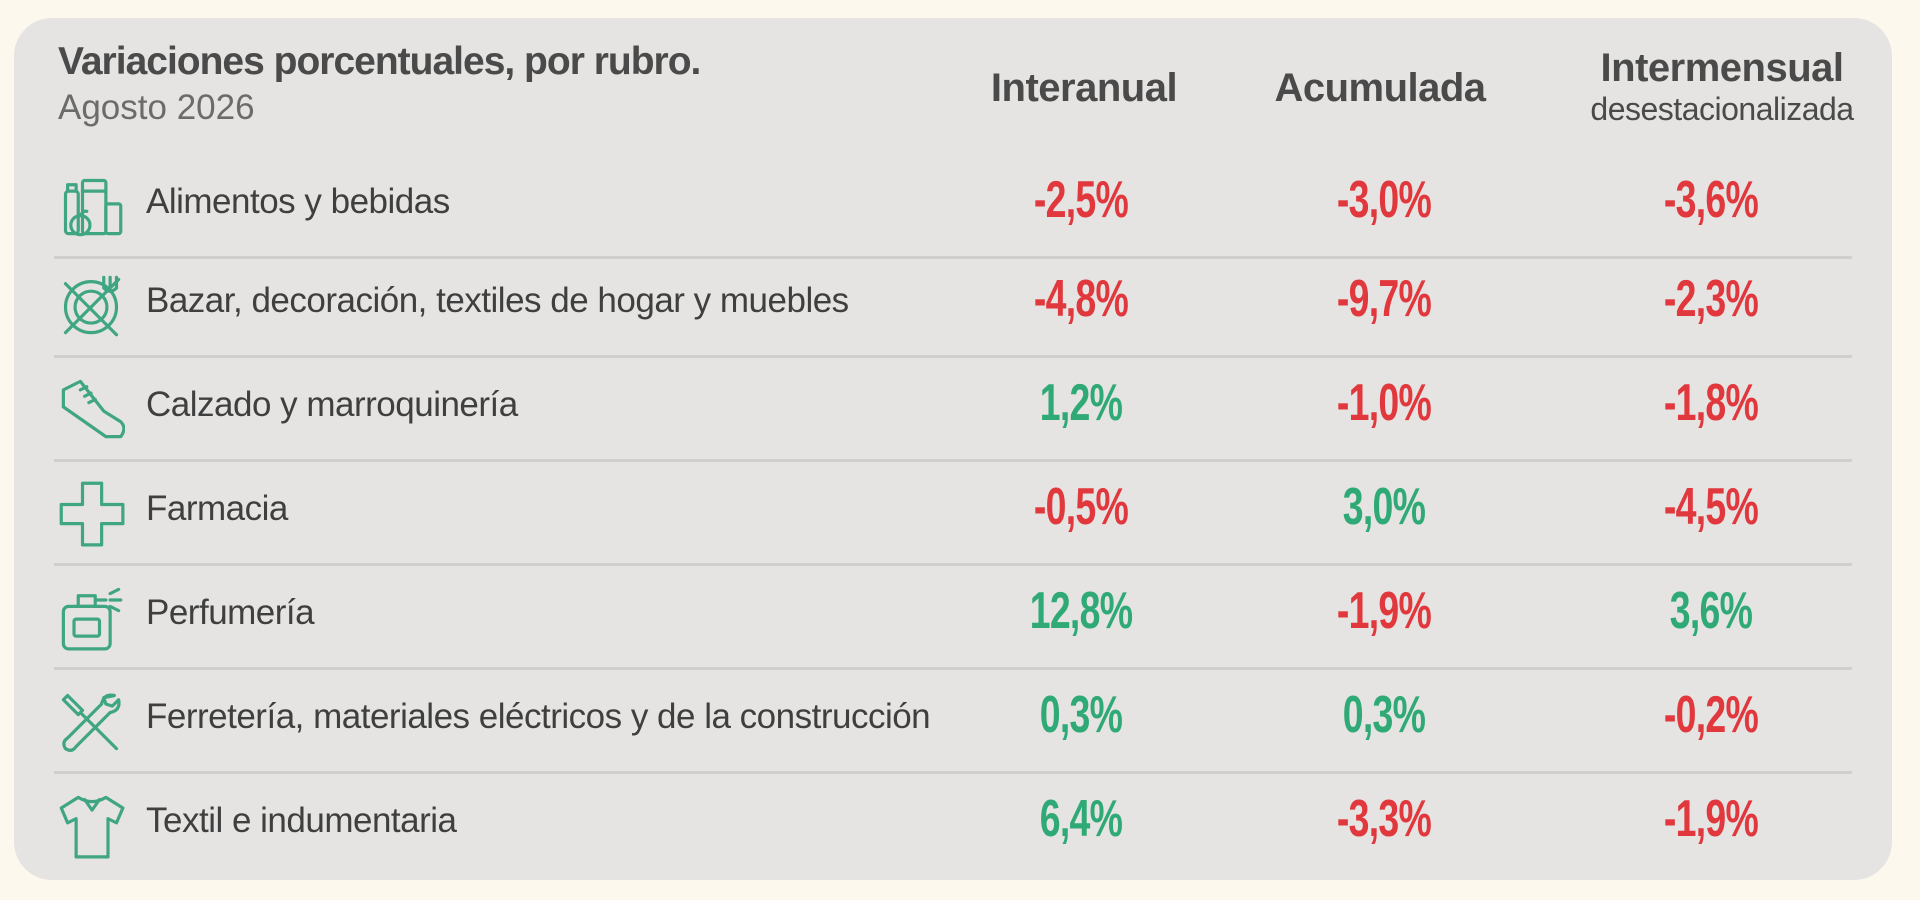 Image resolution: width=1920 pixels, height=900 pixels. Describe the element at coordinates (1384, 819) in the screenshot. I see `value-cell-col2: -3,3%` at that location.